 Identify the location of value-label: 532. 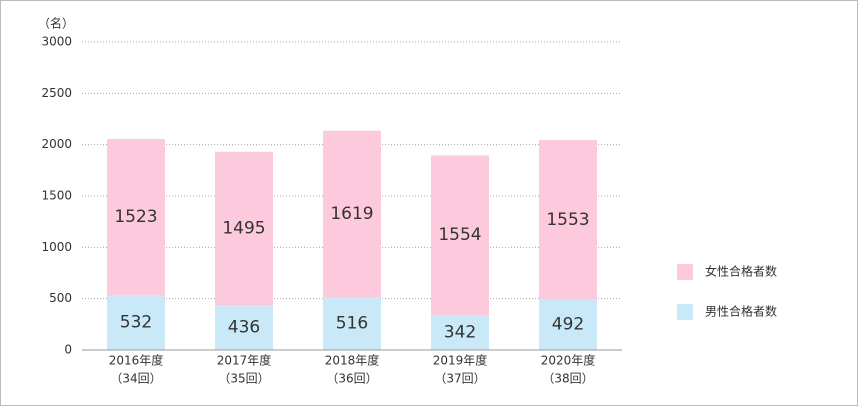
(136, 323).